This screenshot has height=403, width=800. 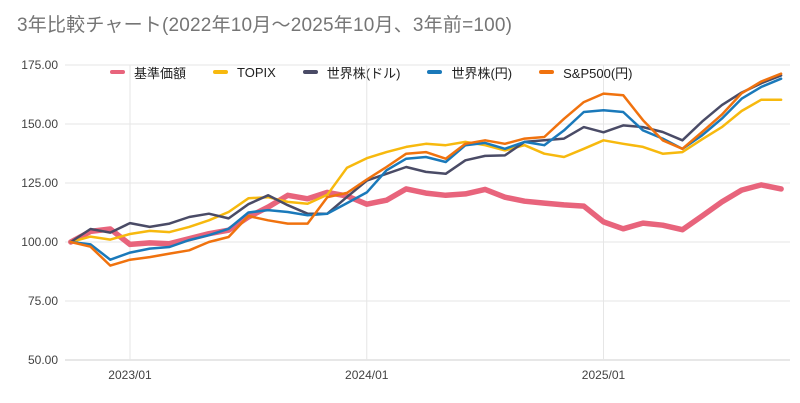 I want to click on legend: 基準価額 TOPIX 世界株(ドル) 世界株(円) S&P500(円), so click(x=371, y=72).